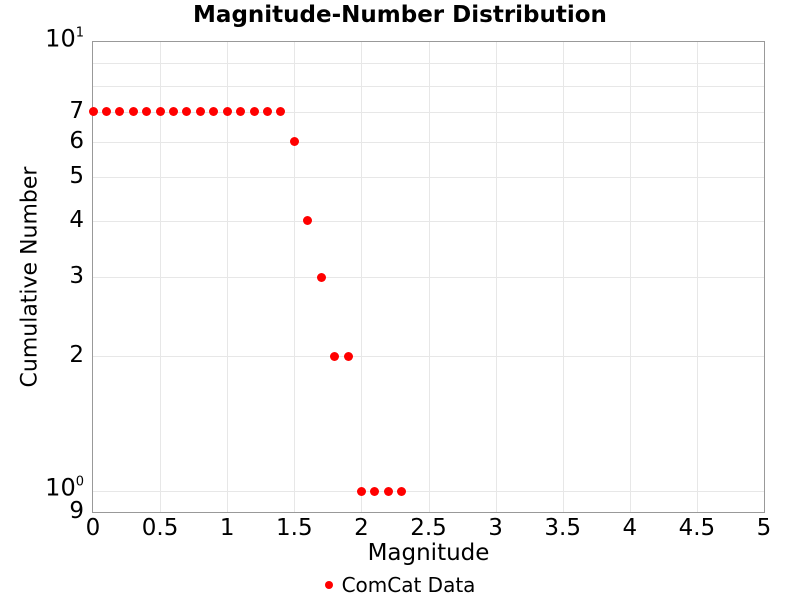 The image size is (800, 600). What do you see at coordinates (495, 528) in the screenshot?
I see `x-tick-label: 3` at bounding box center [495, 528].